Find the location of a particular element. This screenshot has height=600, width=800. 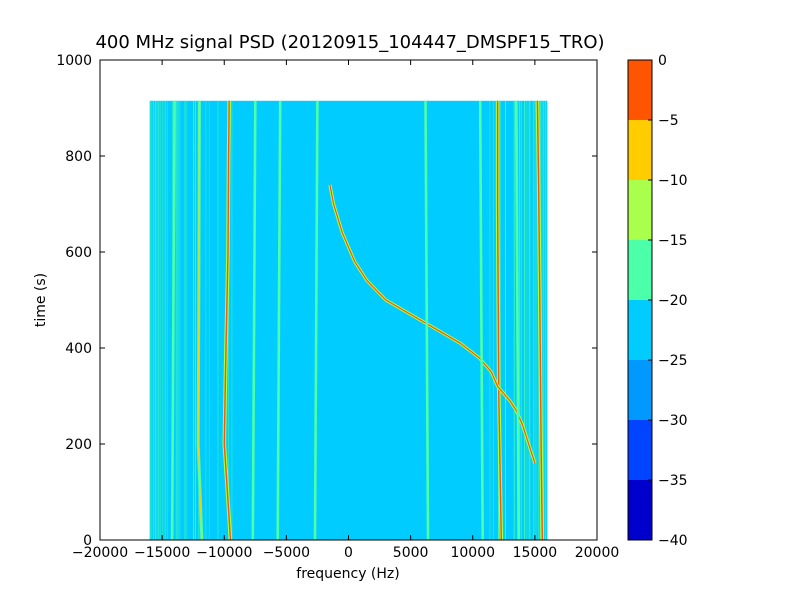

y-tick-label: 400 is located at coordinates (78, 349).